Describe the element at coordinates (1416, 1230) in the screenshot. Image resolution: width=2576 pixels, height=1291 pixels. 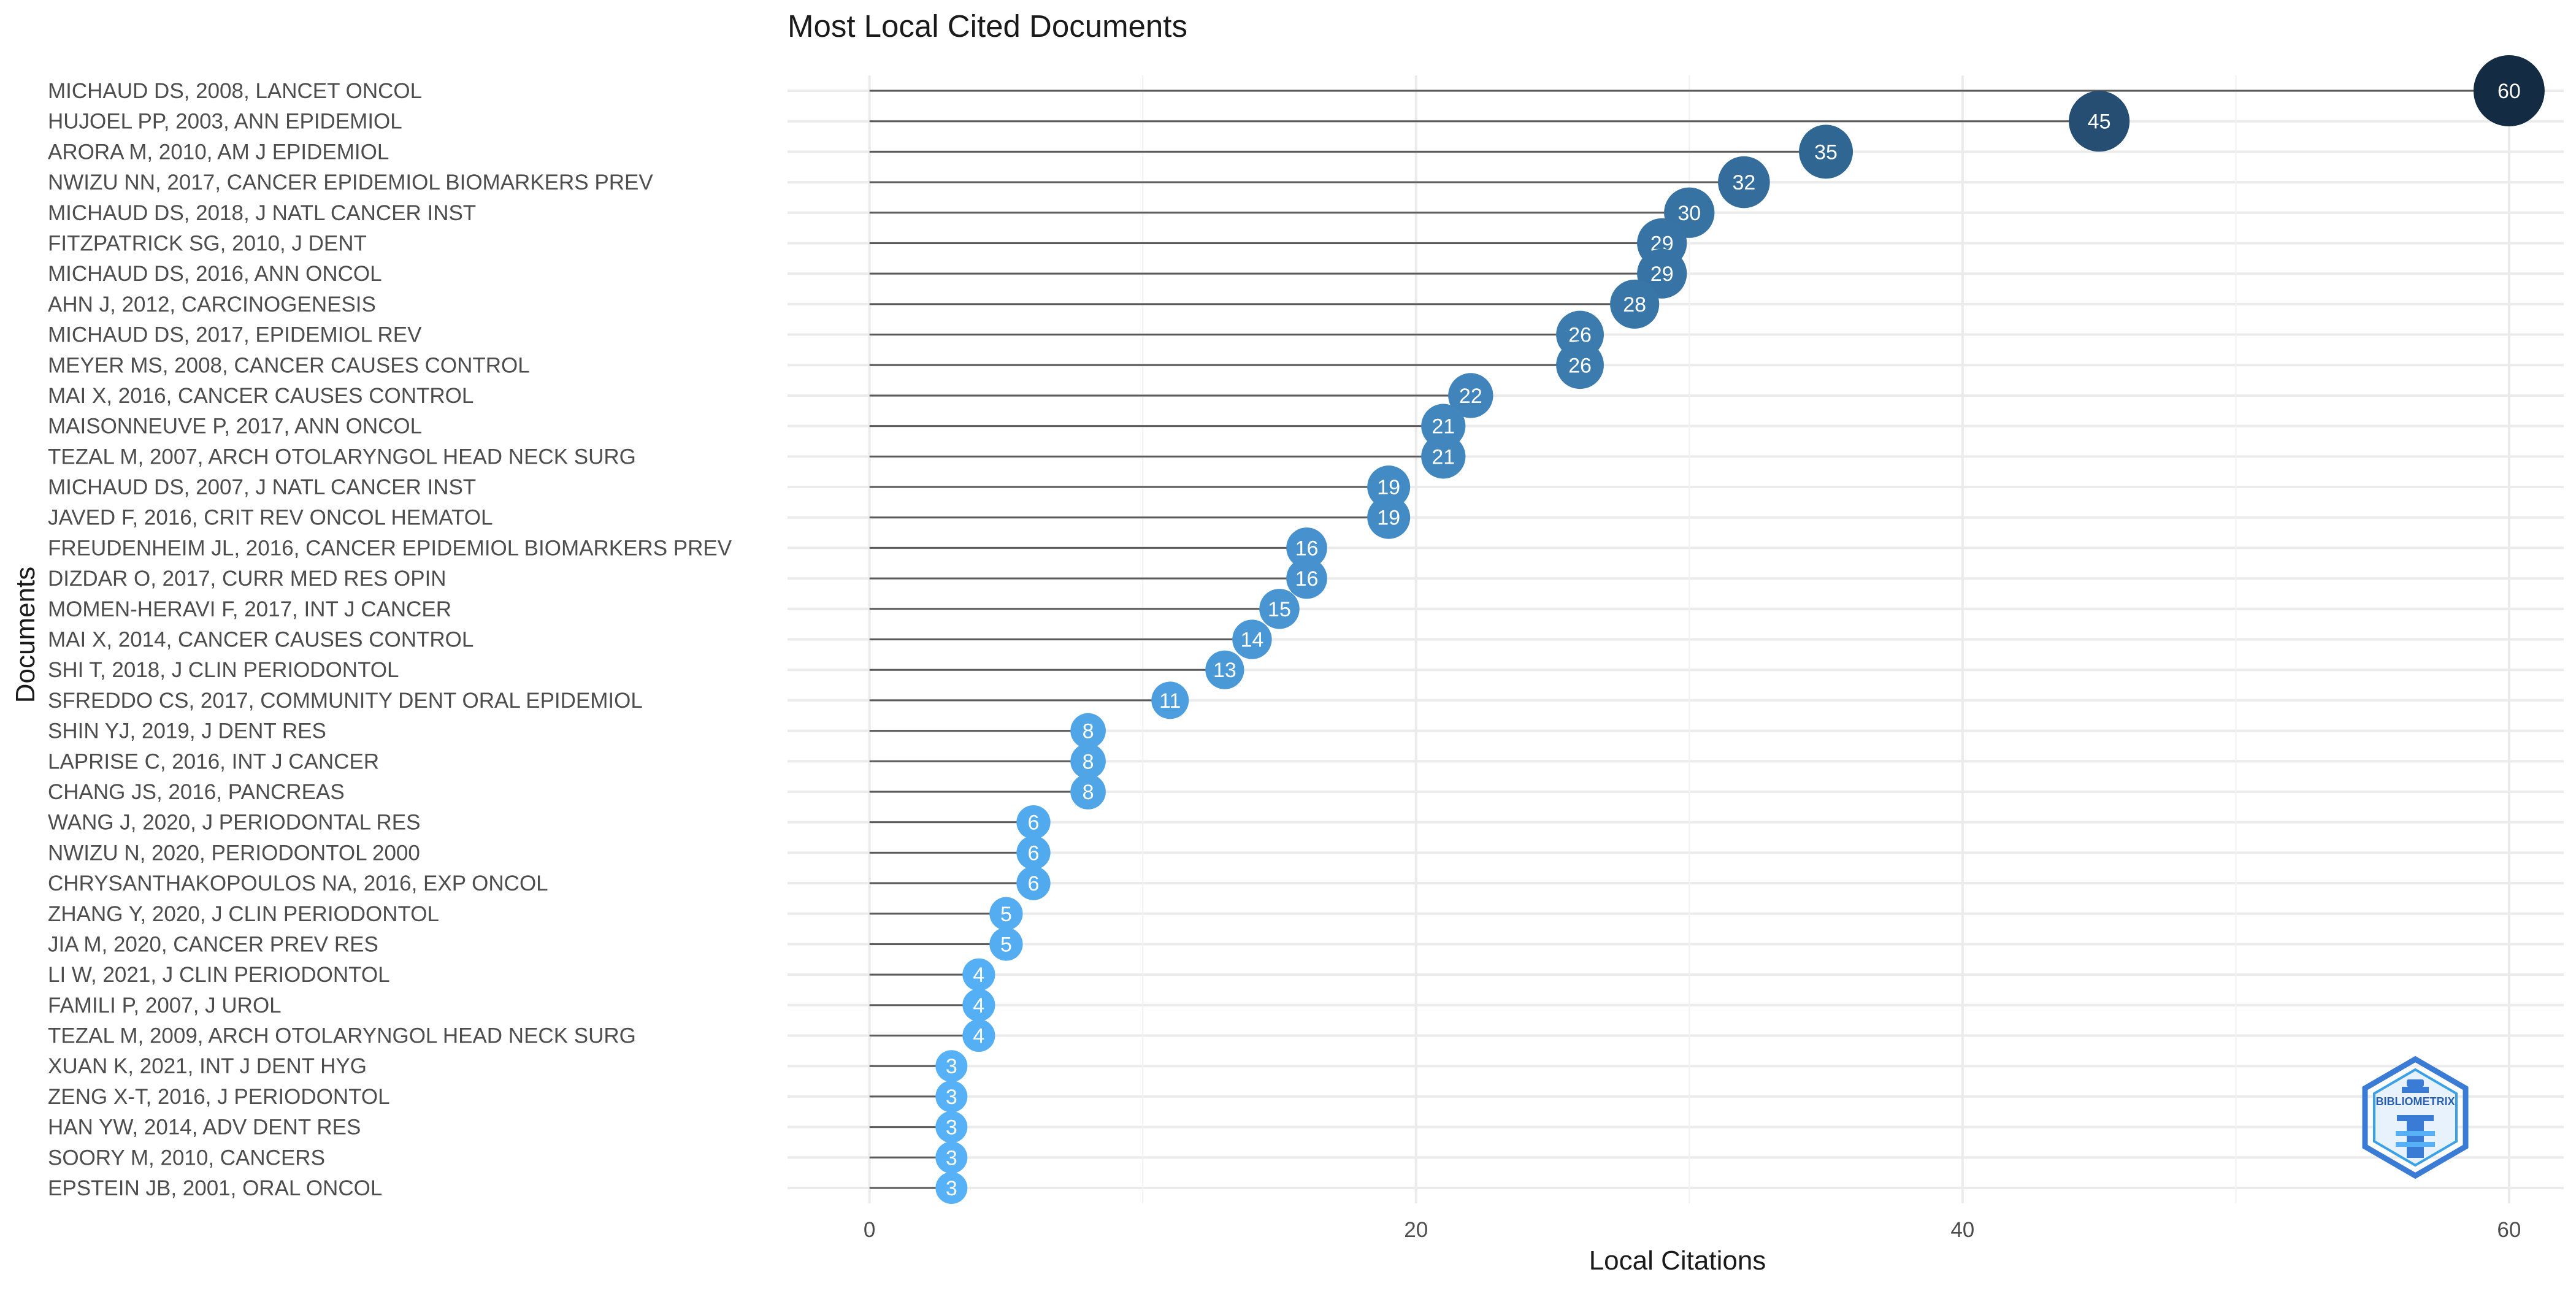
I see `x-tick-label: 20` at that location.